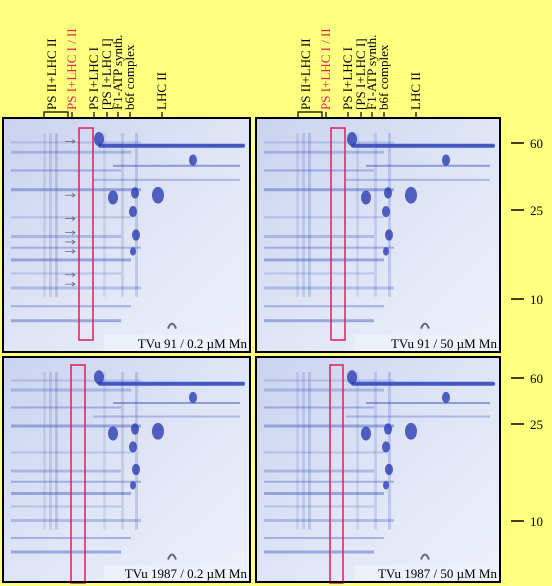 Image resolution: width=552 pixels, height=586 pixels. I want to click on caption: TVu 91 / 50 µM Mn, so click(444, 343).